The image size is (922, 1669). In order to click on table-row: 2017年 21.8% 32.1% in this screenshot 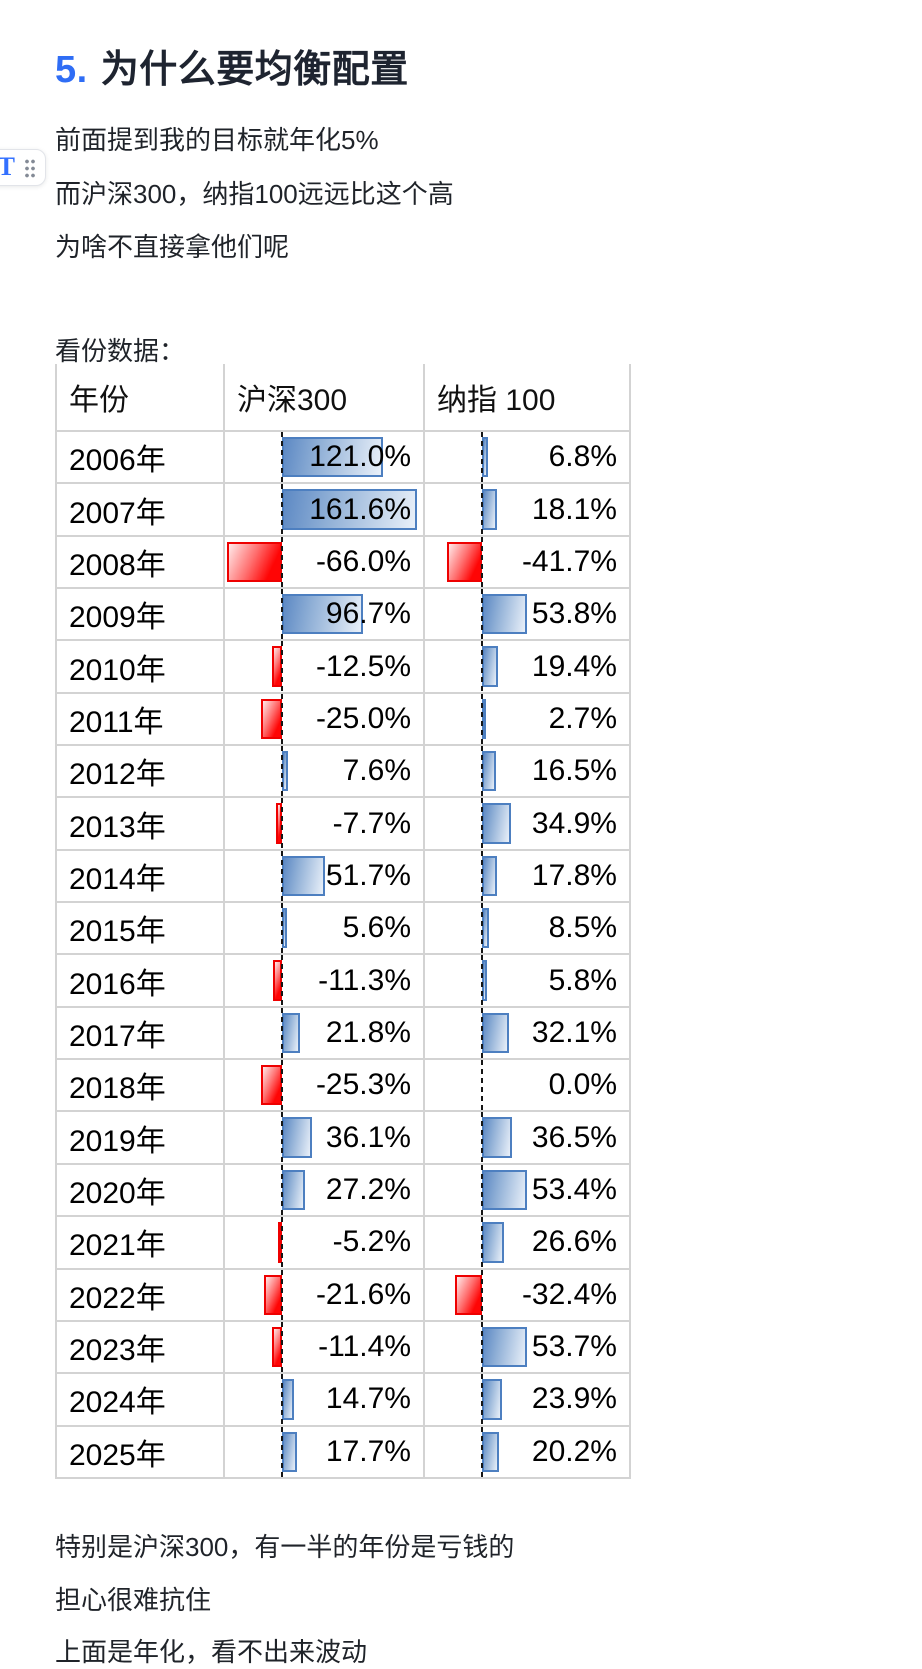, I will do `click(343, 1034)`.